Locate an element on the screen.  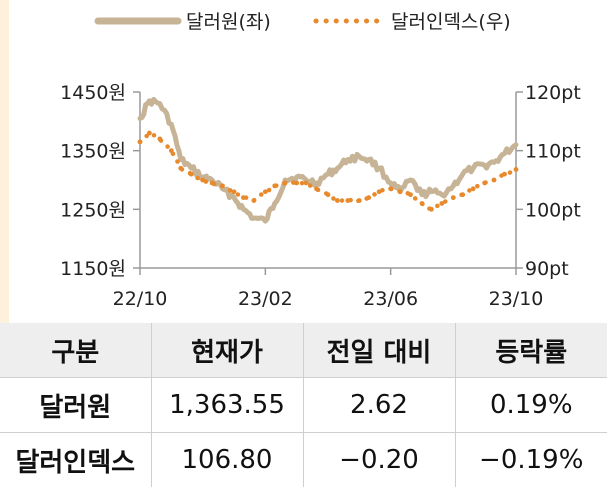
table-row: 달러인덱스 106.80 −0.20 −0.19% is located at coordinates (303, 460).